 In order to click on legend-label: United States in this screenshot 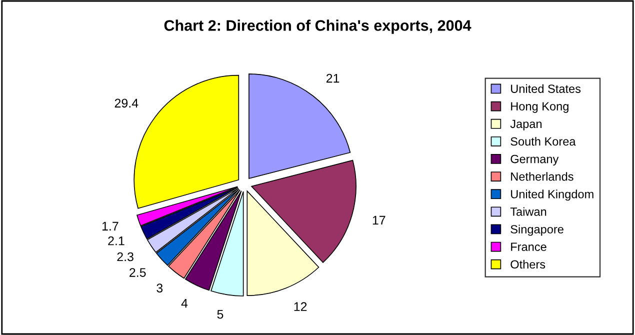, I will do `click(546, 88)`.